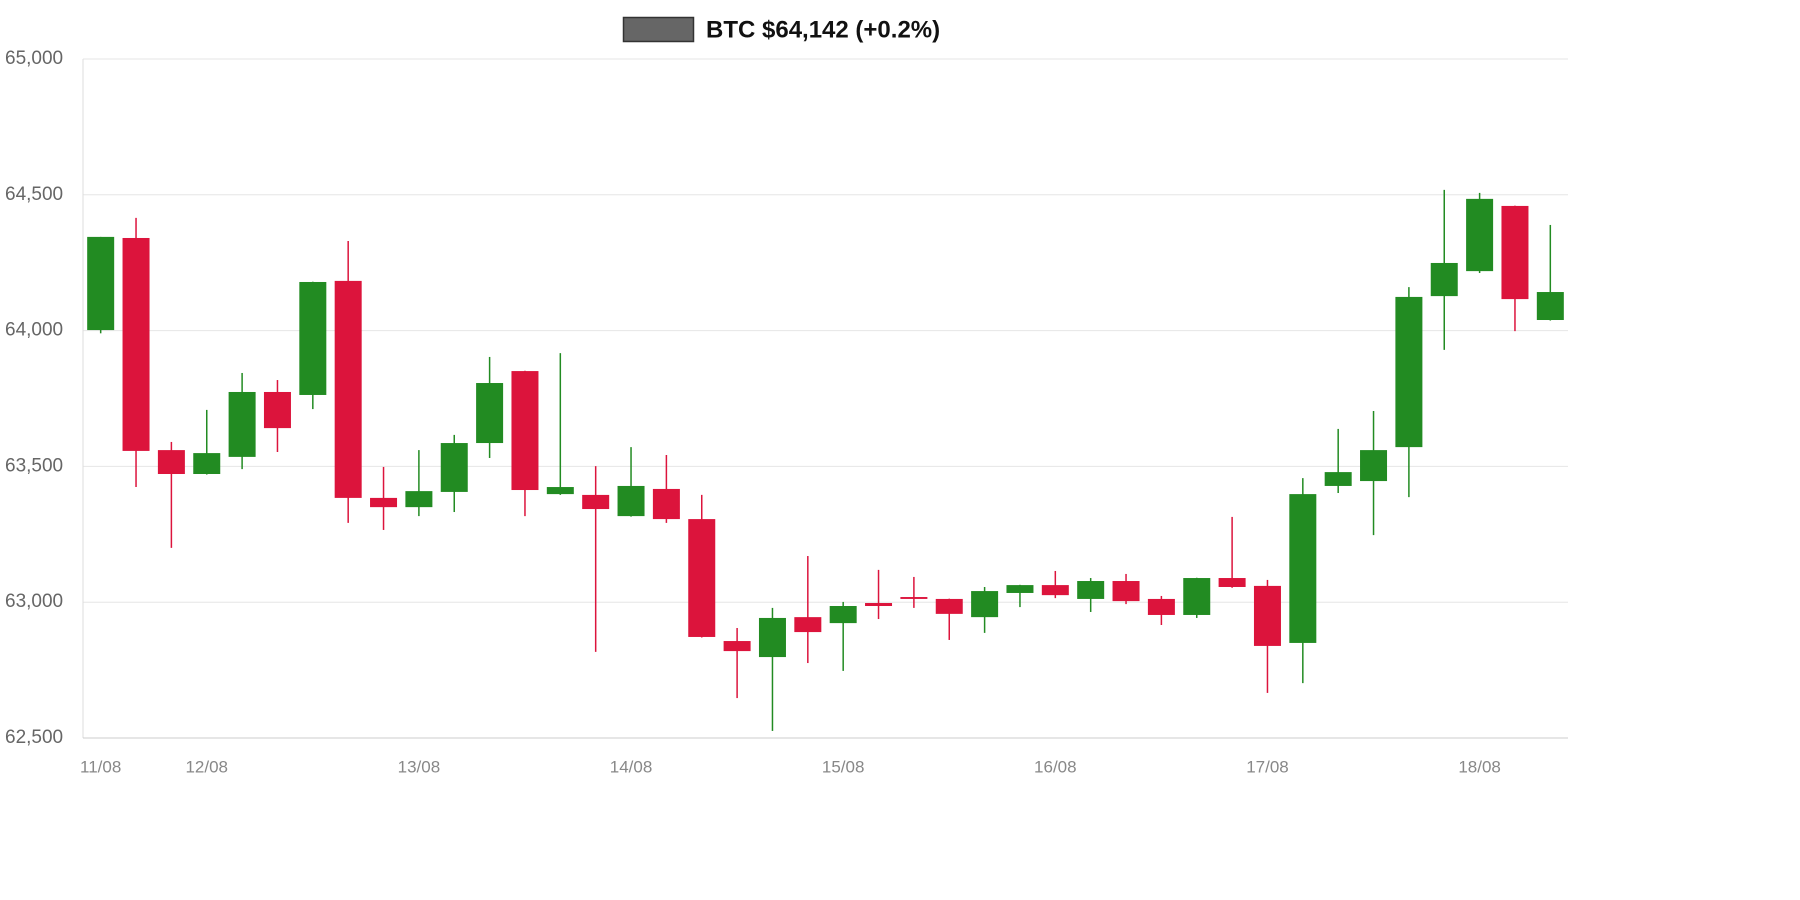 The width and height of the screenshot is (1800, 900). What do you see at coordinates (34, 465) in the screenshot?
I see `y-tick-label: 63,500` at bounding box center [34, 465].